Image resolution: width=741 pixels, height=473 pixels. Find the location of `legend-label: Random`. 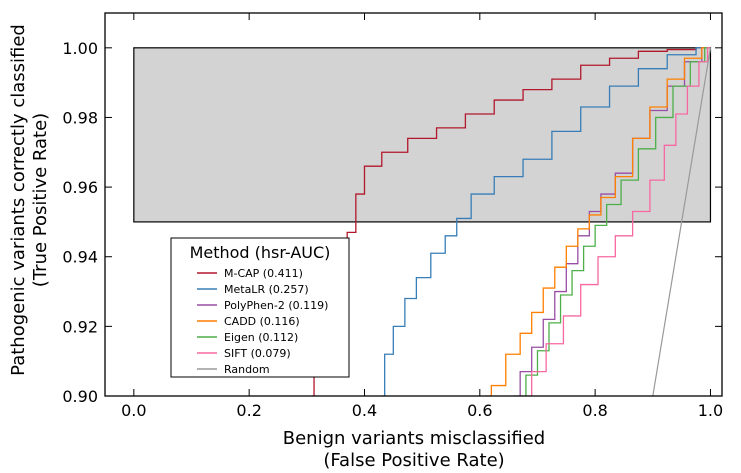

legend-label: Random is located at coordinates (247, 369).